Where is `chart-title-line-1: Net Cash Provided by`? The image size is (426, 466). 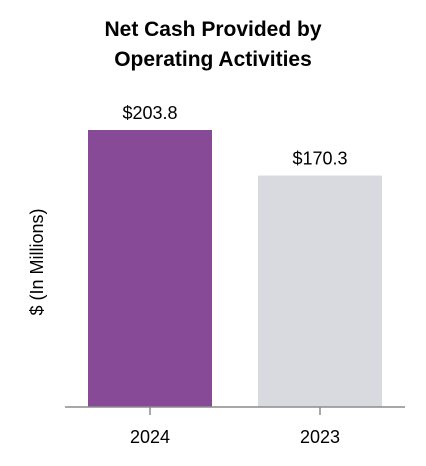
chart-title-line-1: Net Cash Provided by is located at coordinates (213, 29).